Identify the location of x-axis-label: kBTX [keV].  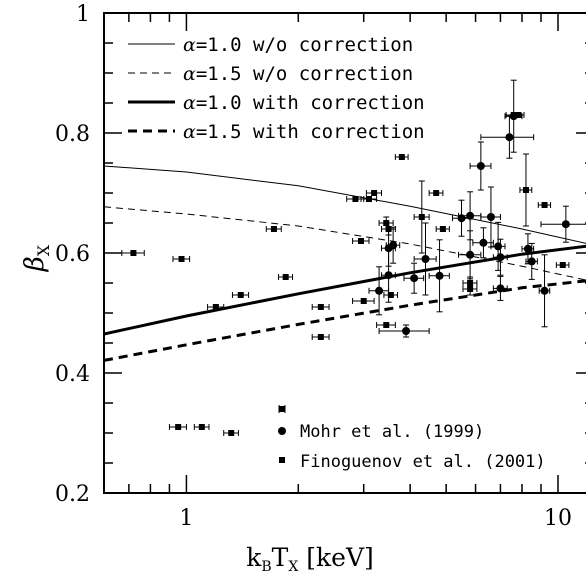
(310, 559).